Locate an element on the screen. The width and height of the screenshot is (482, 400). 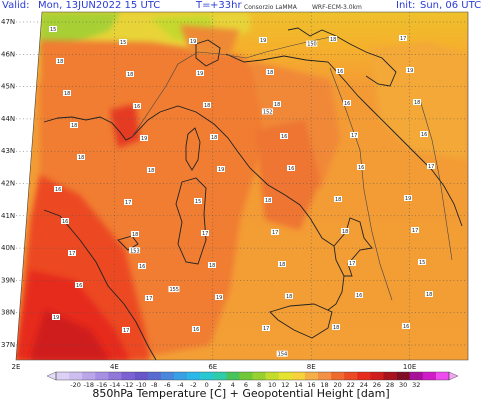
lat-label: 41N is located at coordinates (8, 216).